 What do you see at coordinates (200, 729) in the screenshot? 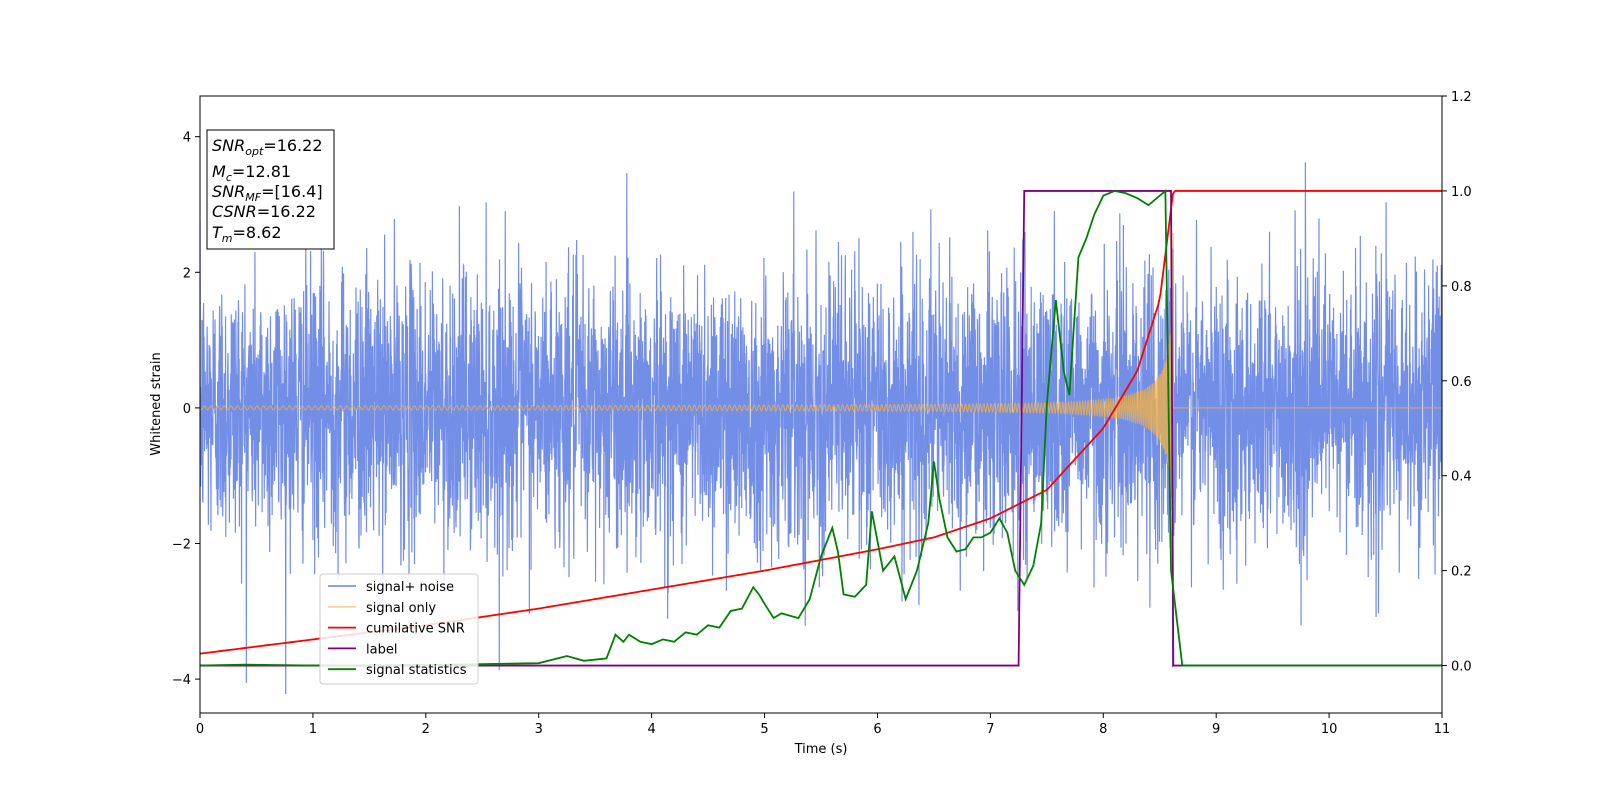
I see `x-tick-label: 0` at bounding box center [200, 729].